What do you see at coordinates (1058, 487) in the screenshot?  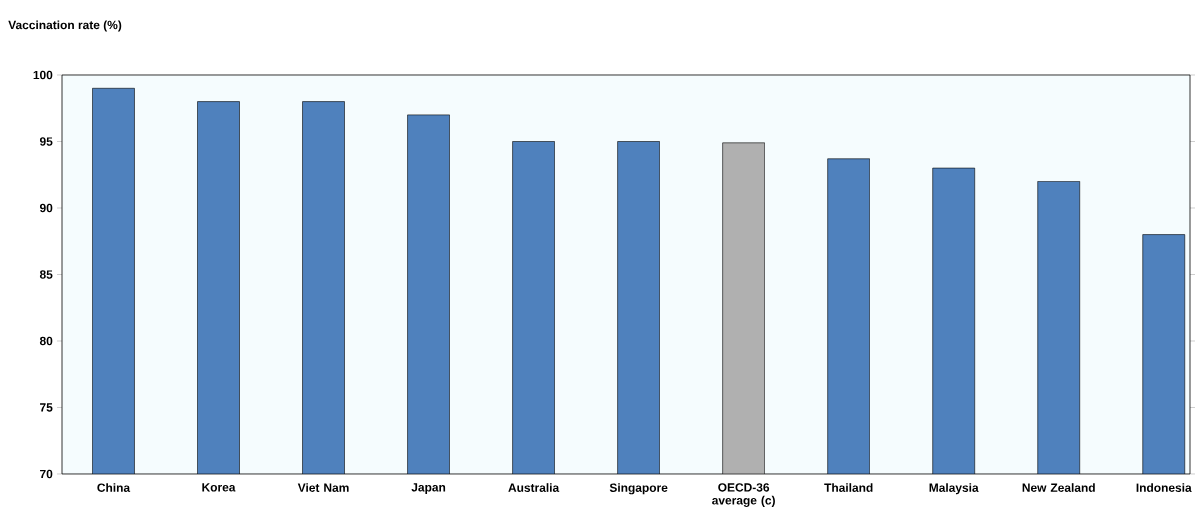 I see `x-tick-label: New Zealand` at bounding box center [1058, 487].